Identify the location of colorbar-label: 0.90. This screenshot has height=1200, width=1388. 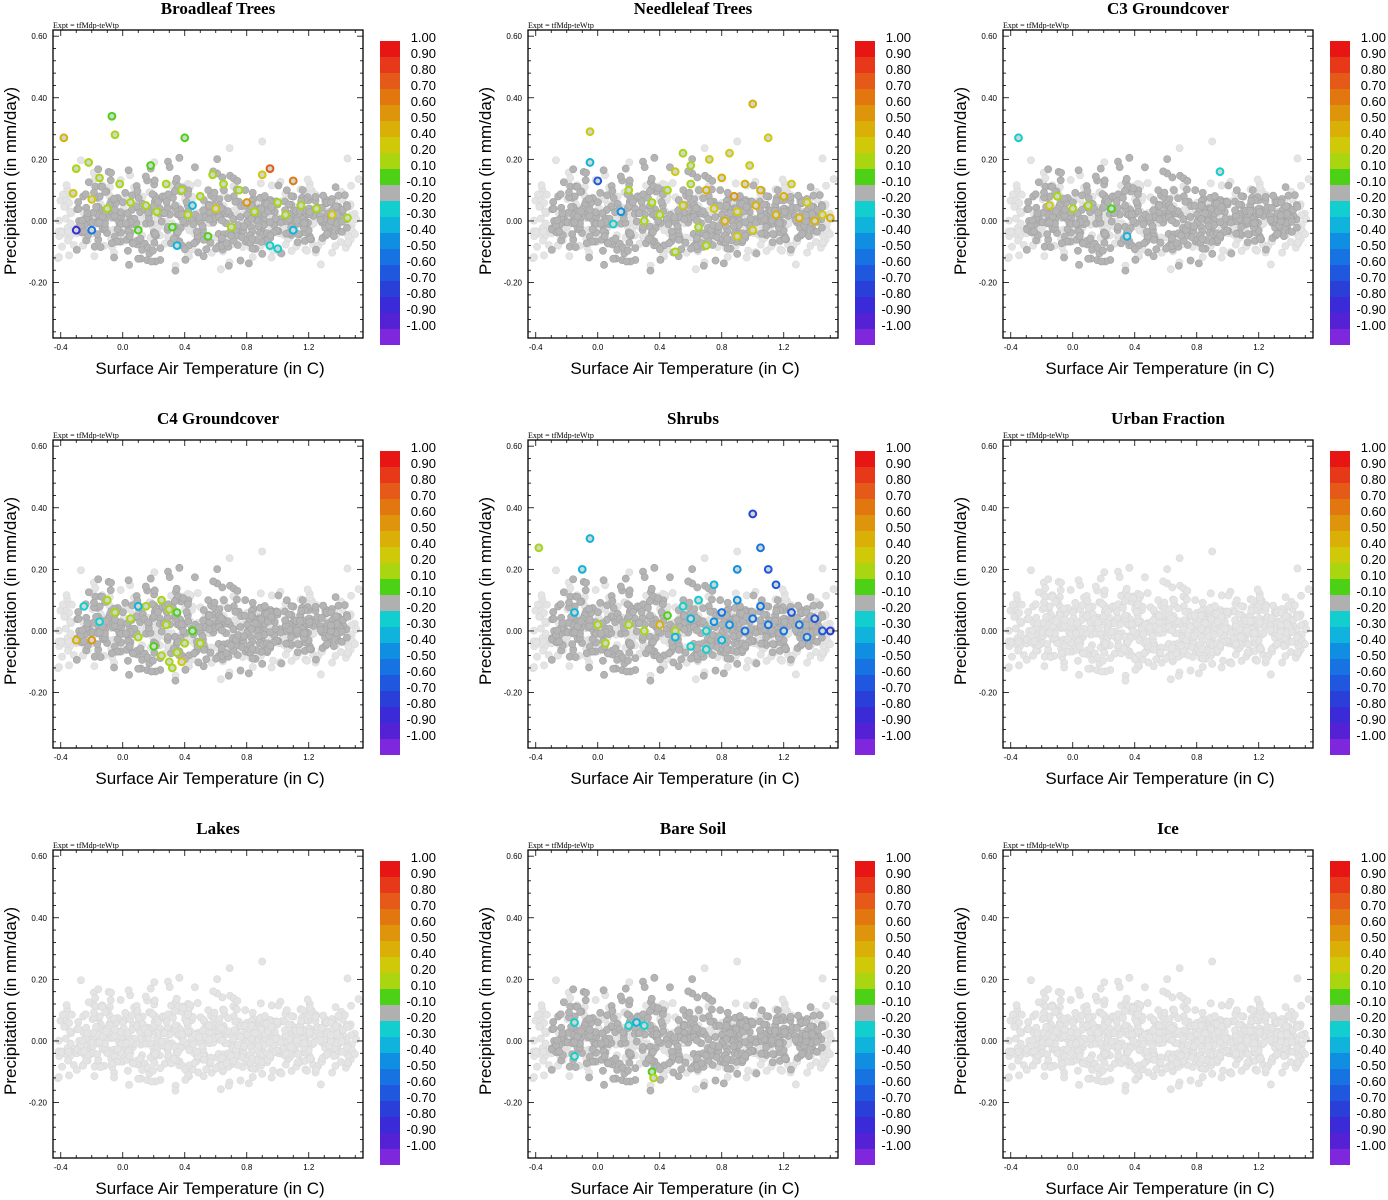
(1373, 53).